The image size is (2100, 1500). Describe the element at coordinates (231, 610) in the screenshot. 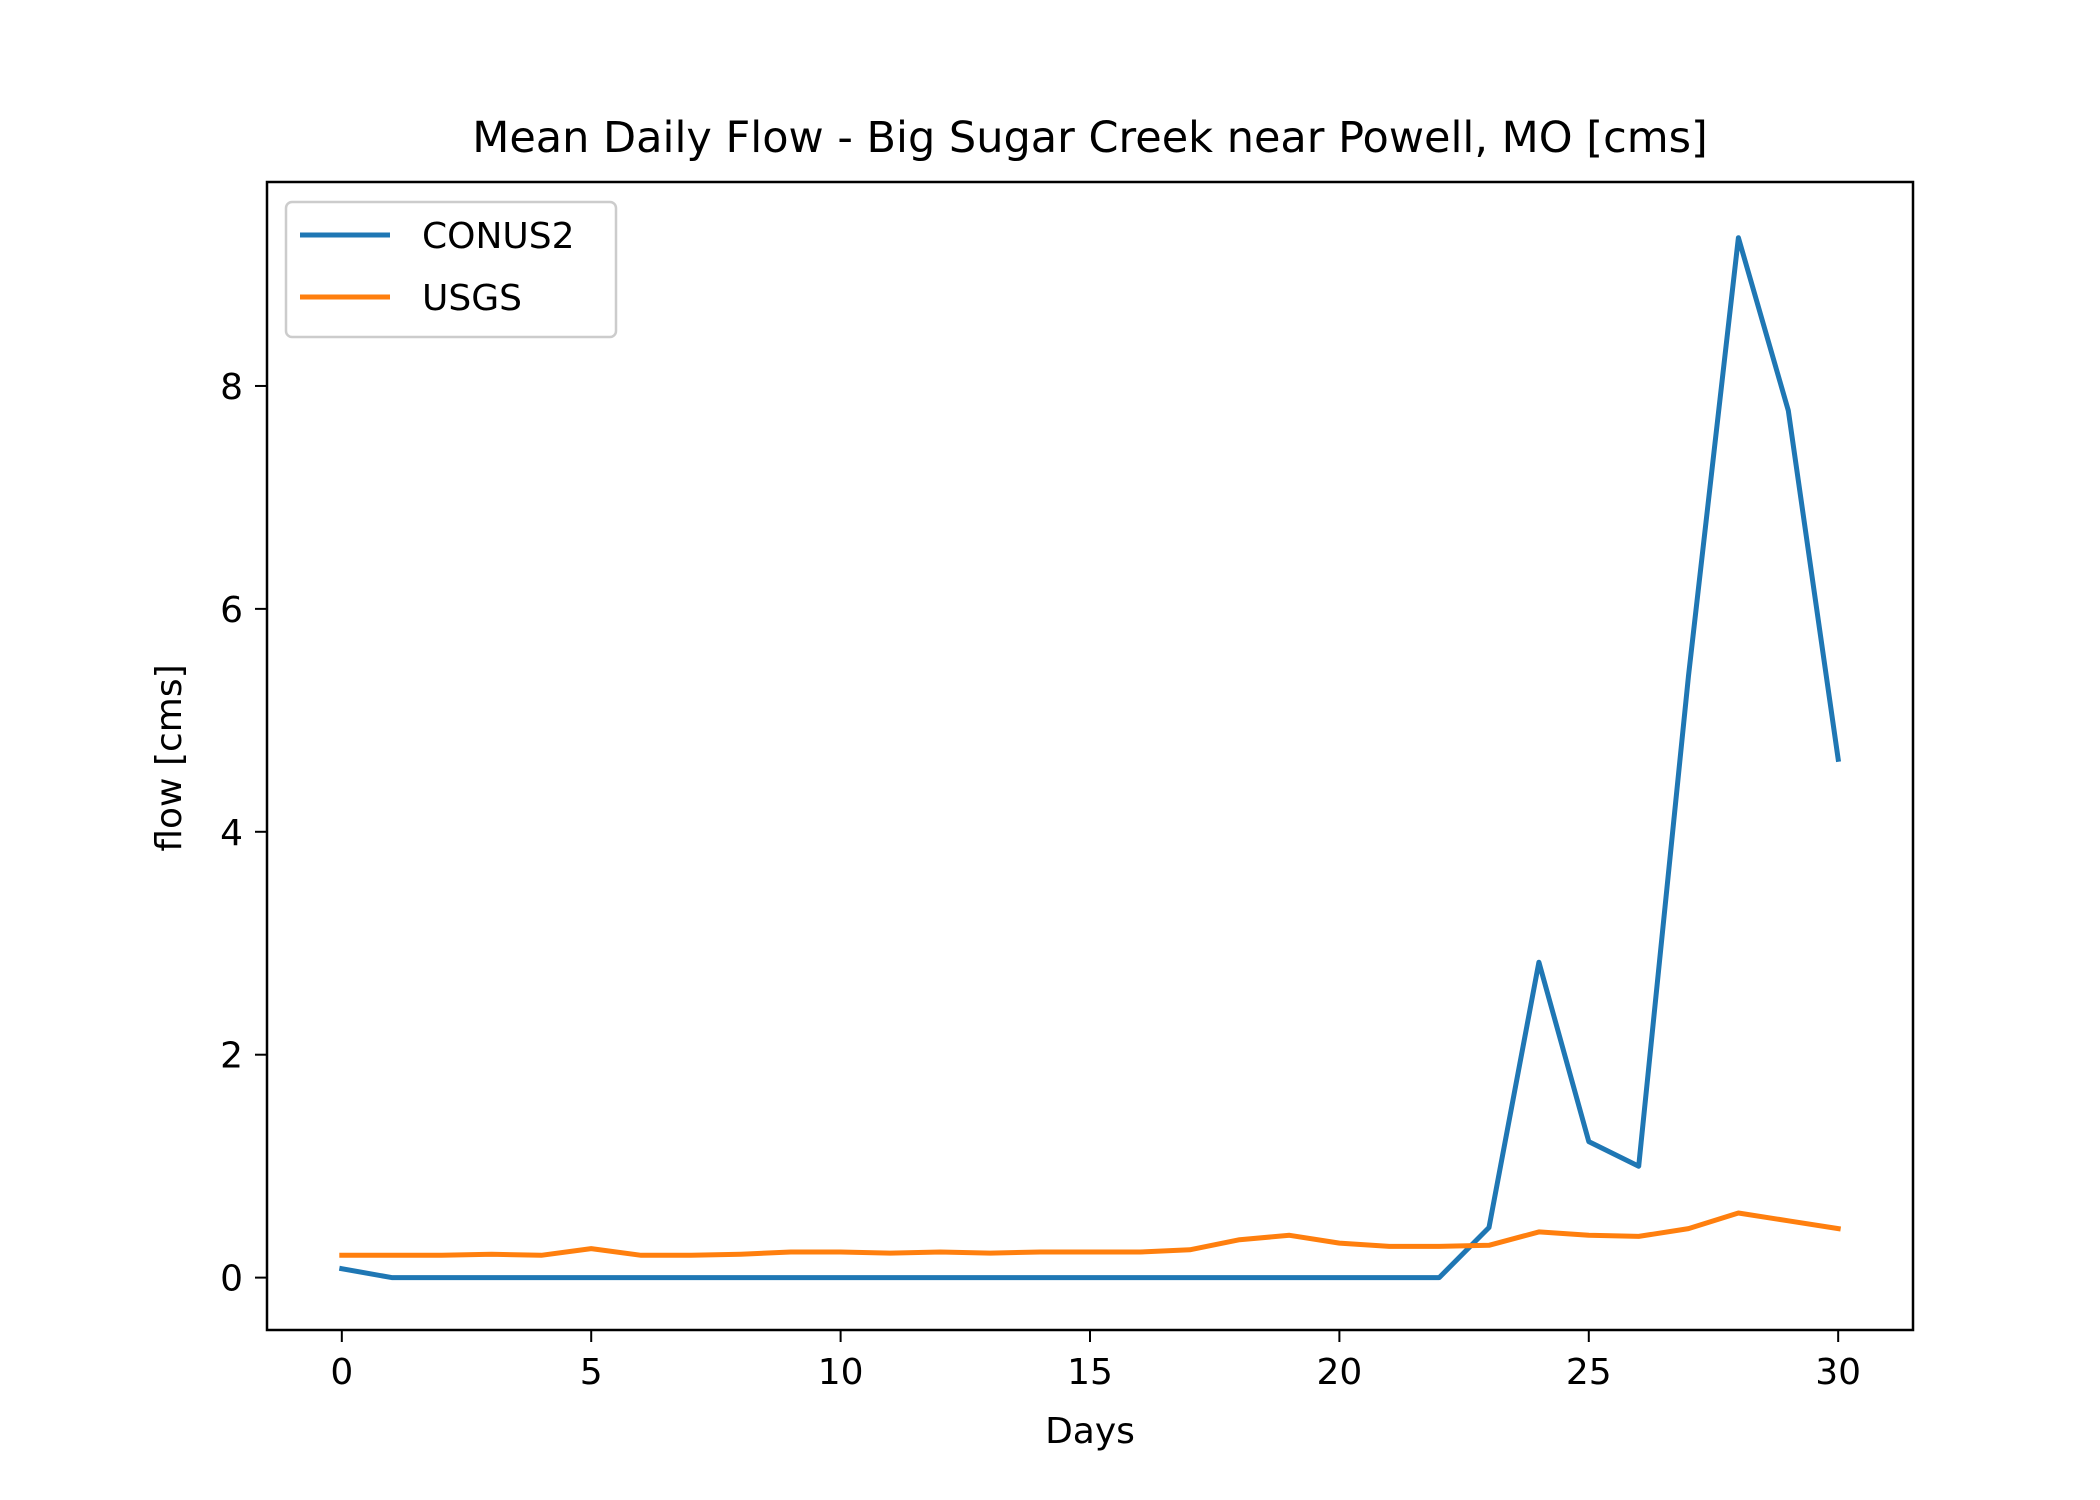

I see `y-tick-label: 6` at that location.